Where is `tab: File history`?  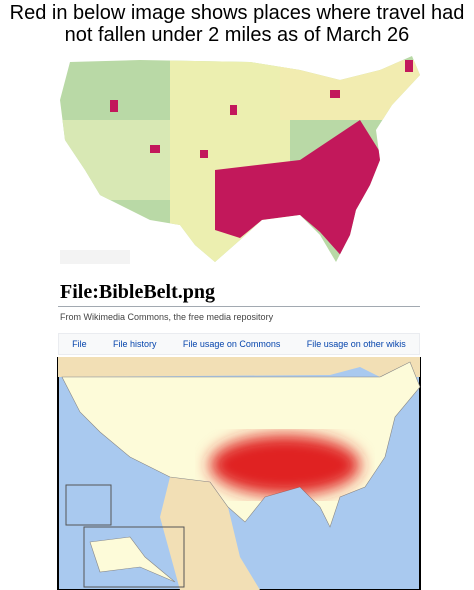 tab: File history is located at coordinates (135, 344).